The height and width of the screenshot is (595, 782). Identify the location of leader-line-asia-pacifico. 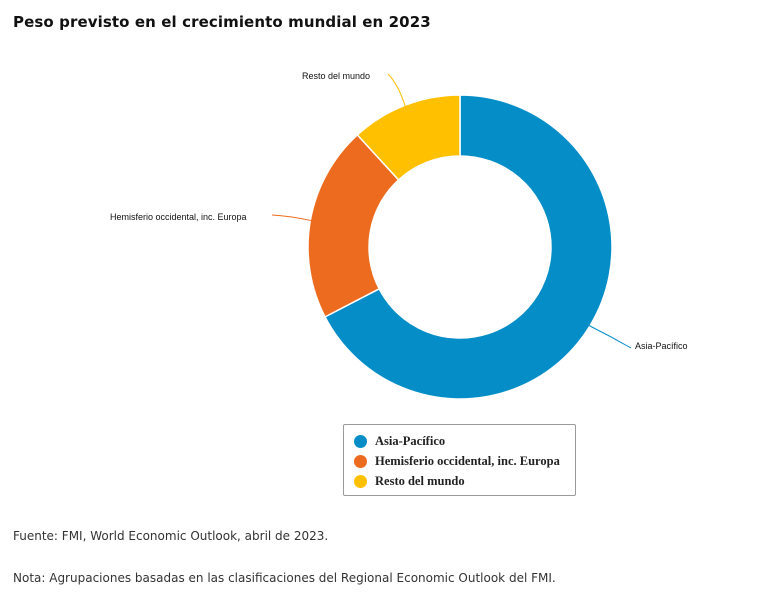
(610, 337).